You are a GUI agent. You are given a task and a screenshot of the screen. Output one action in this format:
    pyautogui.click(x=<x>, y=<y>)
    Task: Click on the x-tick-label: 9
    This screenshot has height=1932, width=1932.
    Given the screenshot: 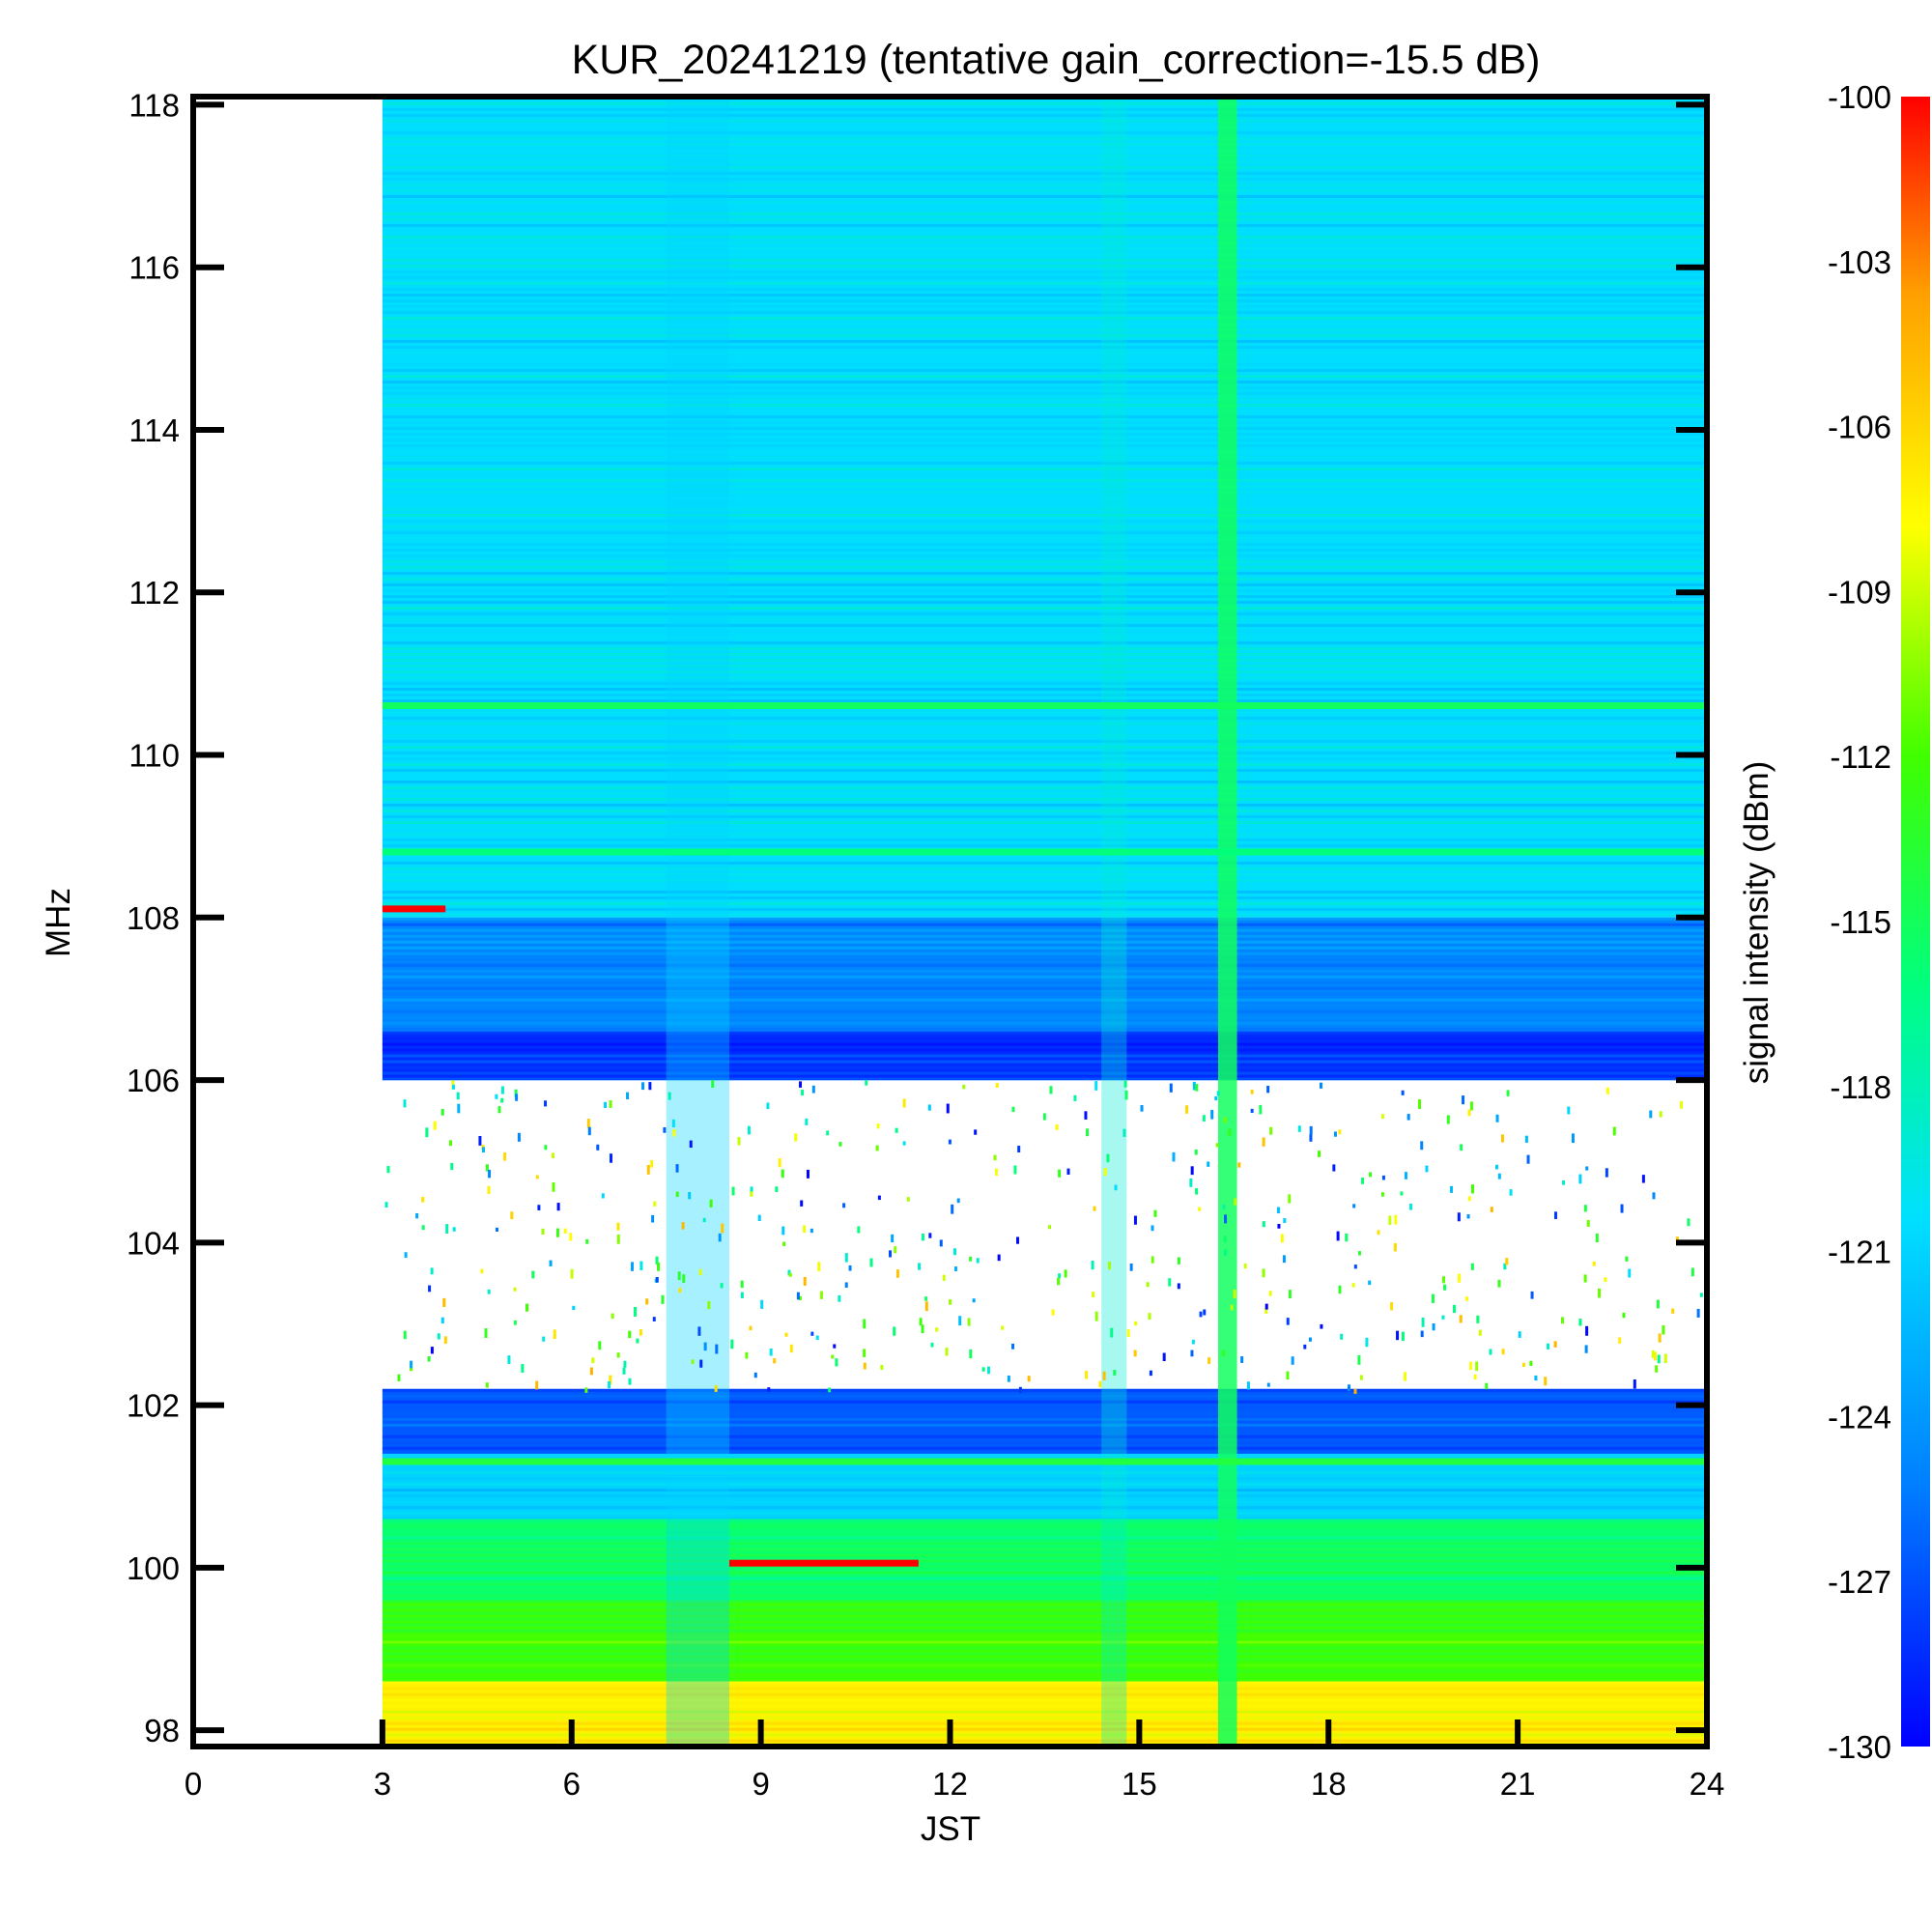 What is the action you would take?
    pyautogui.click(x=760, y=1784)
    